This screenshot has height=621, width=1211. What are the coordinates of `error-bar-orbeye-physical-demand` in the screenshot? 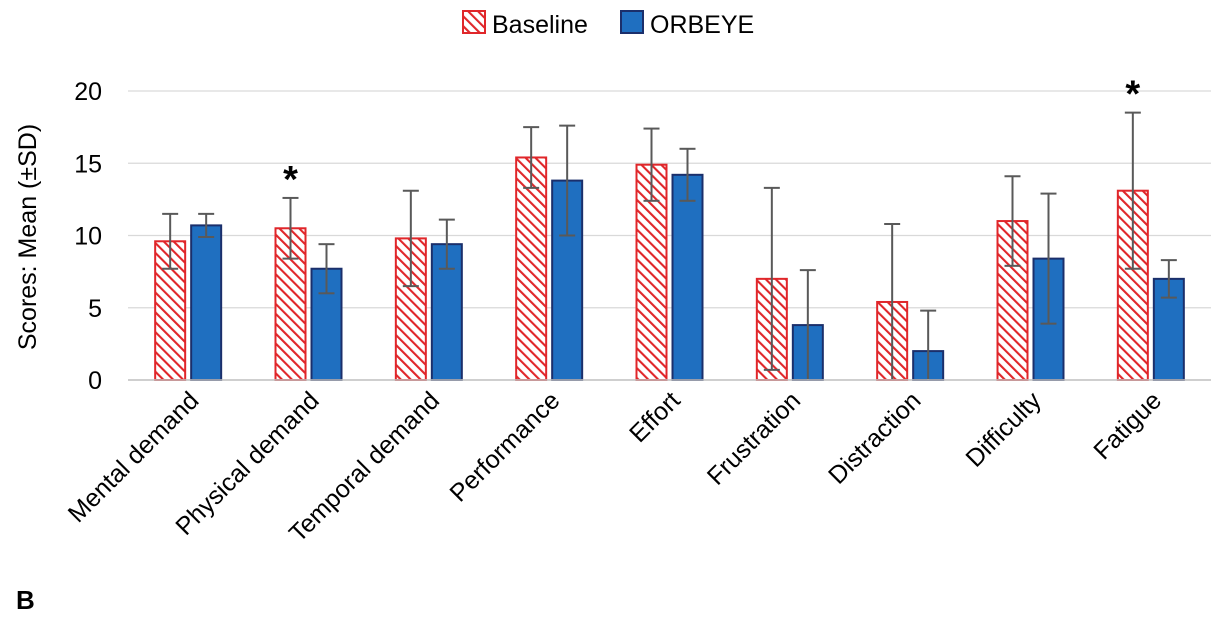 It's located at (326, 269).